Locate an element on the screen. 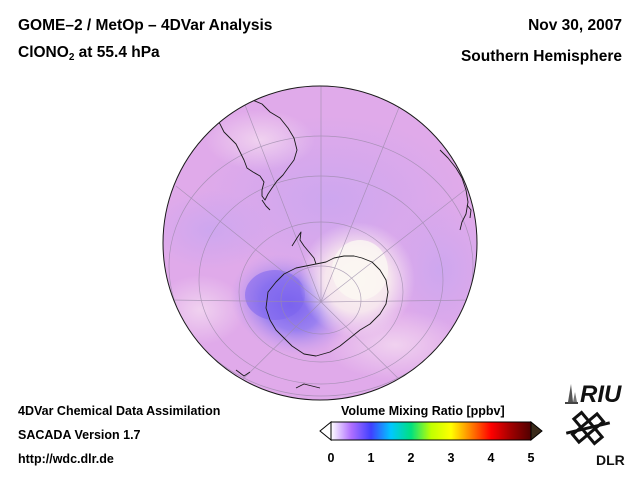 The width and height of the screenshot is (640, 480). dlr-emblem-wing is located at coordinates (588, 428).